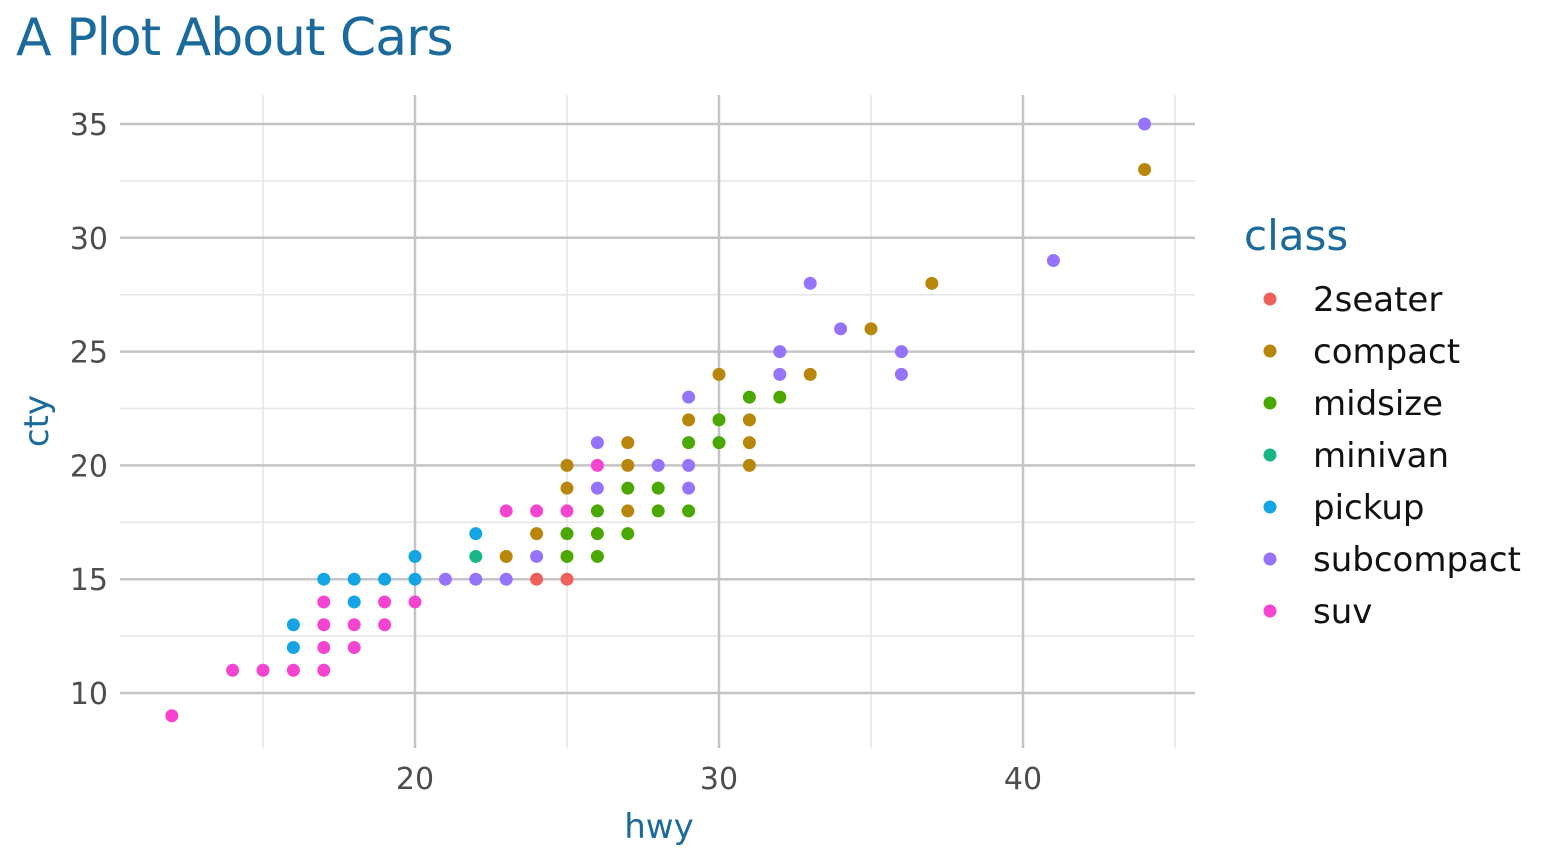  I want to click on y-tick-label: 30, so click(89, 239).